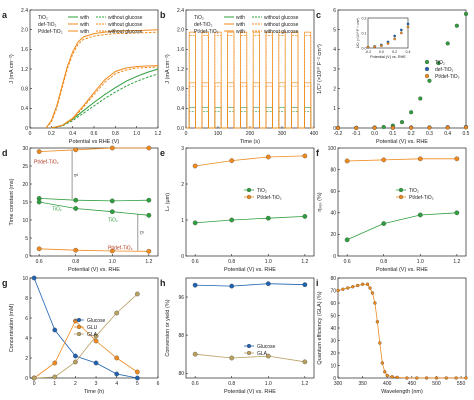 This screenshot has height=400, width=474. Describe the element at coordinates (231, 384) in the screenshot. I see `x-tick-label-h-1: 0.8` at that location.